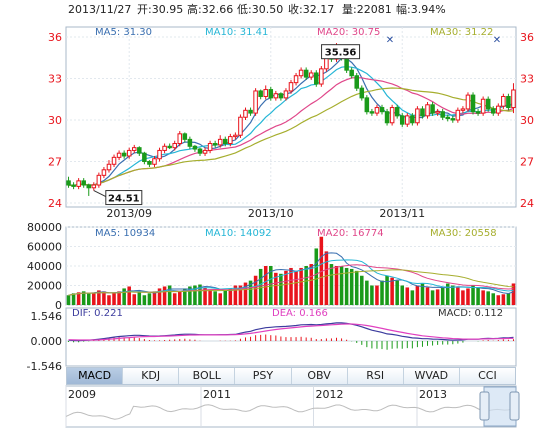 The height and width of the screenshot is (430, 538). I want to click on tab-psy: PSY, so click(263, 376).